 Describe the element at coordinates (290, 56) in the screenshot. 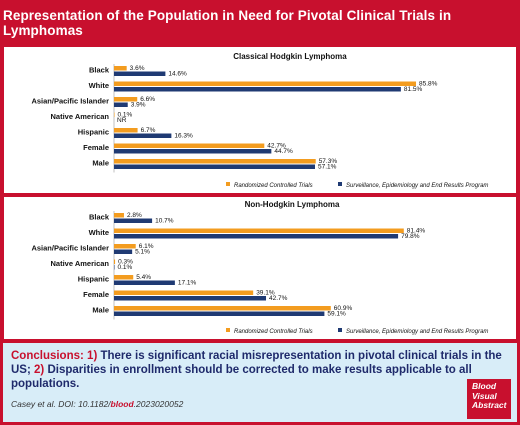

I see `chart-title: Classical Hodgkin Lymphoma` at that location.